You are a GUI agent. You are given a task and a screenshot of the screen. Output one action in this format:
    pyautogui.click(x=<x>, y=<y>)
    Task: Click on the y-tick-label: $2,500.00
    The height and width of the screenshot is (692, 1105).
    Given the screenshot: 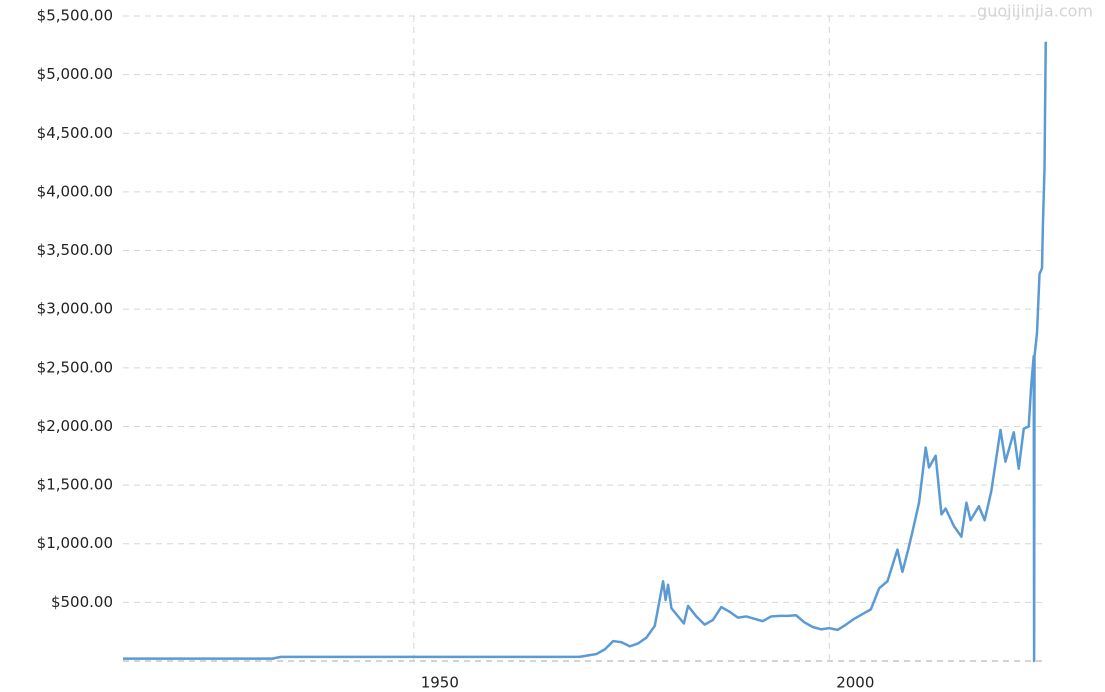 What is the action you would take?
    pyautogui.click(x=75, y=367)
    